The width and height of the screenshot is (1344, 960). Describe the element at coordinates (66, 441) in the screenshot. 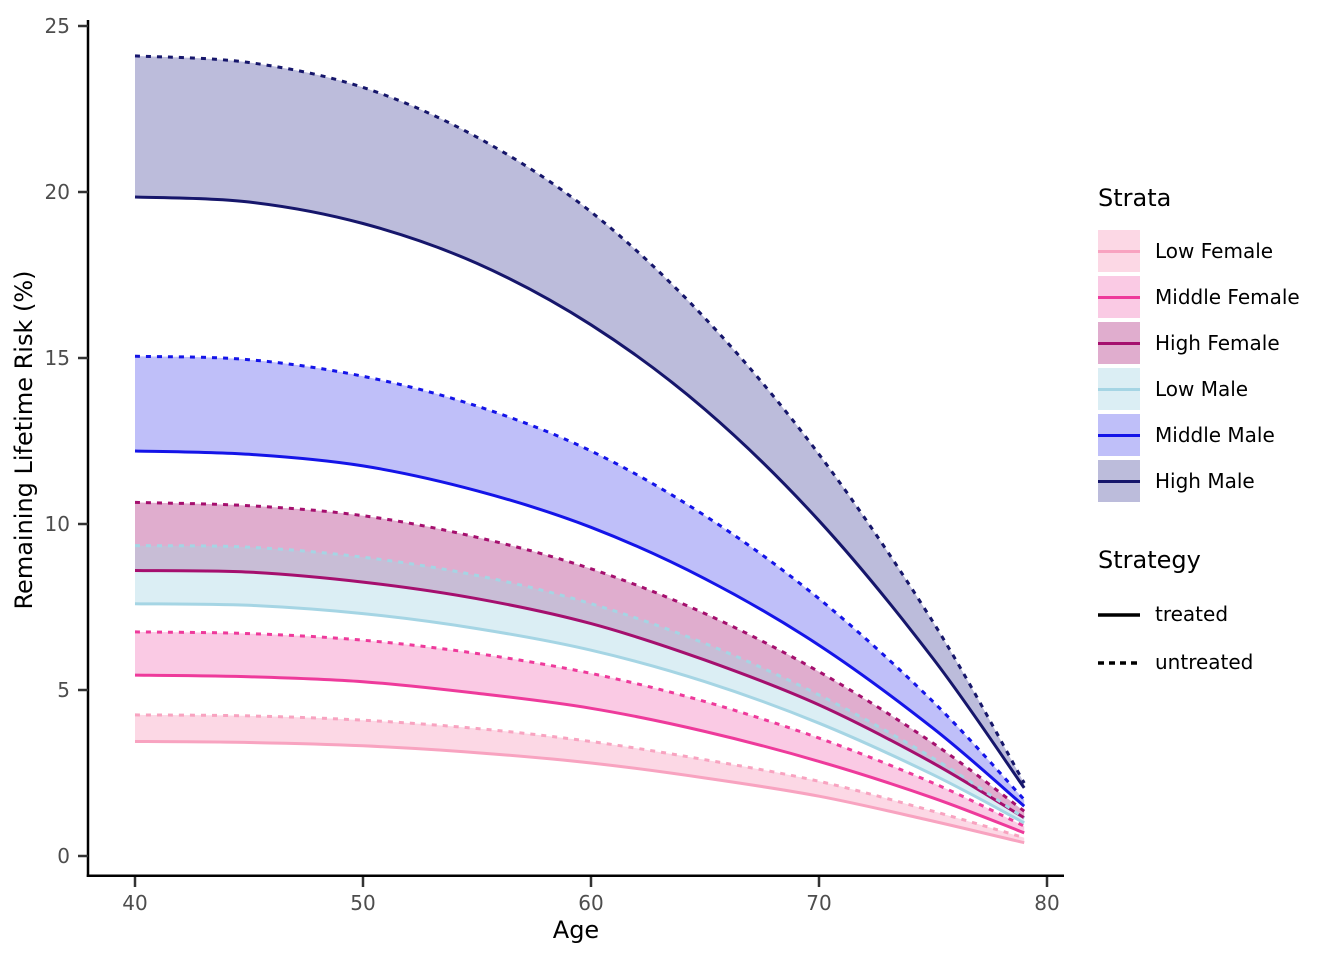

I see `y-axis-ticks: 0 5 10 15 20 25` at that location.